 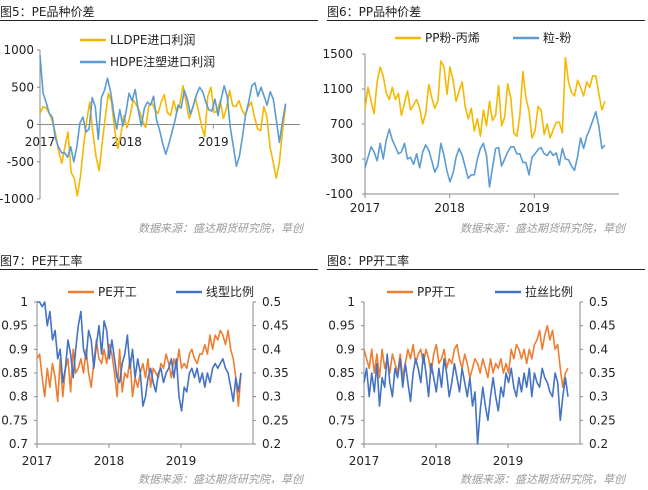 What do you see at coordinates (337, 54) in the screenshot?
I see `y-tick-label: 1500` at bounding box center [337, 54].